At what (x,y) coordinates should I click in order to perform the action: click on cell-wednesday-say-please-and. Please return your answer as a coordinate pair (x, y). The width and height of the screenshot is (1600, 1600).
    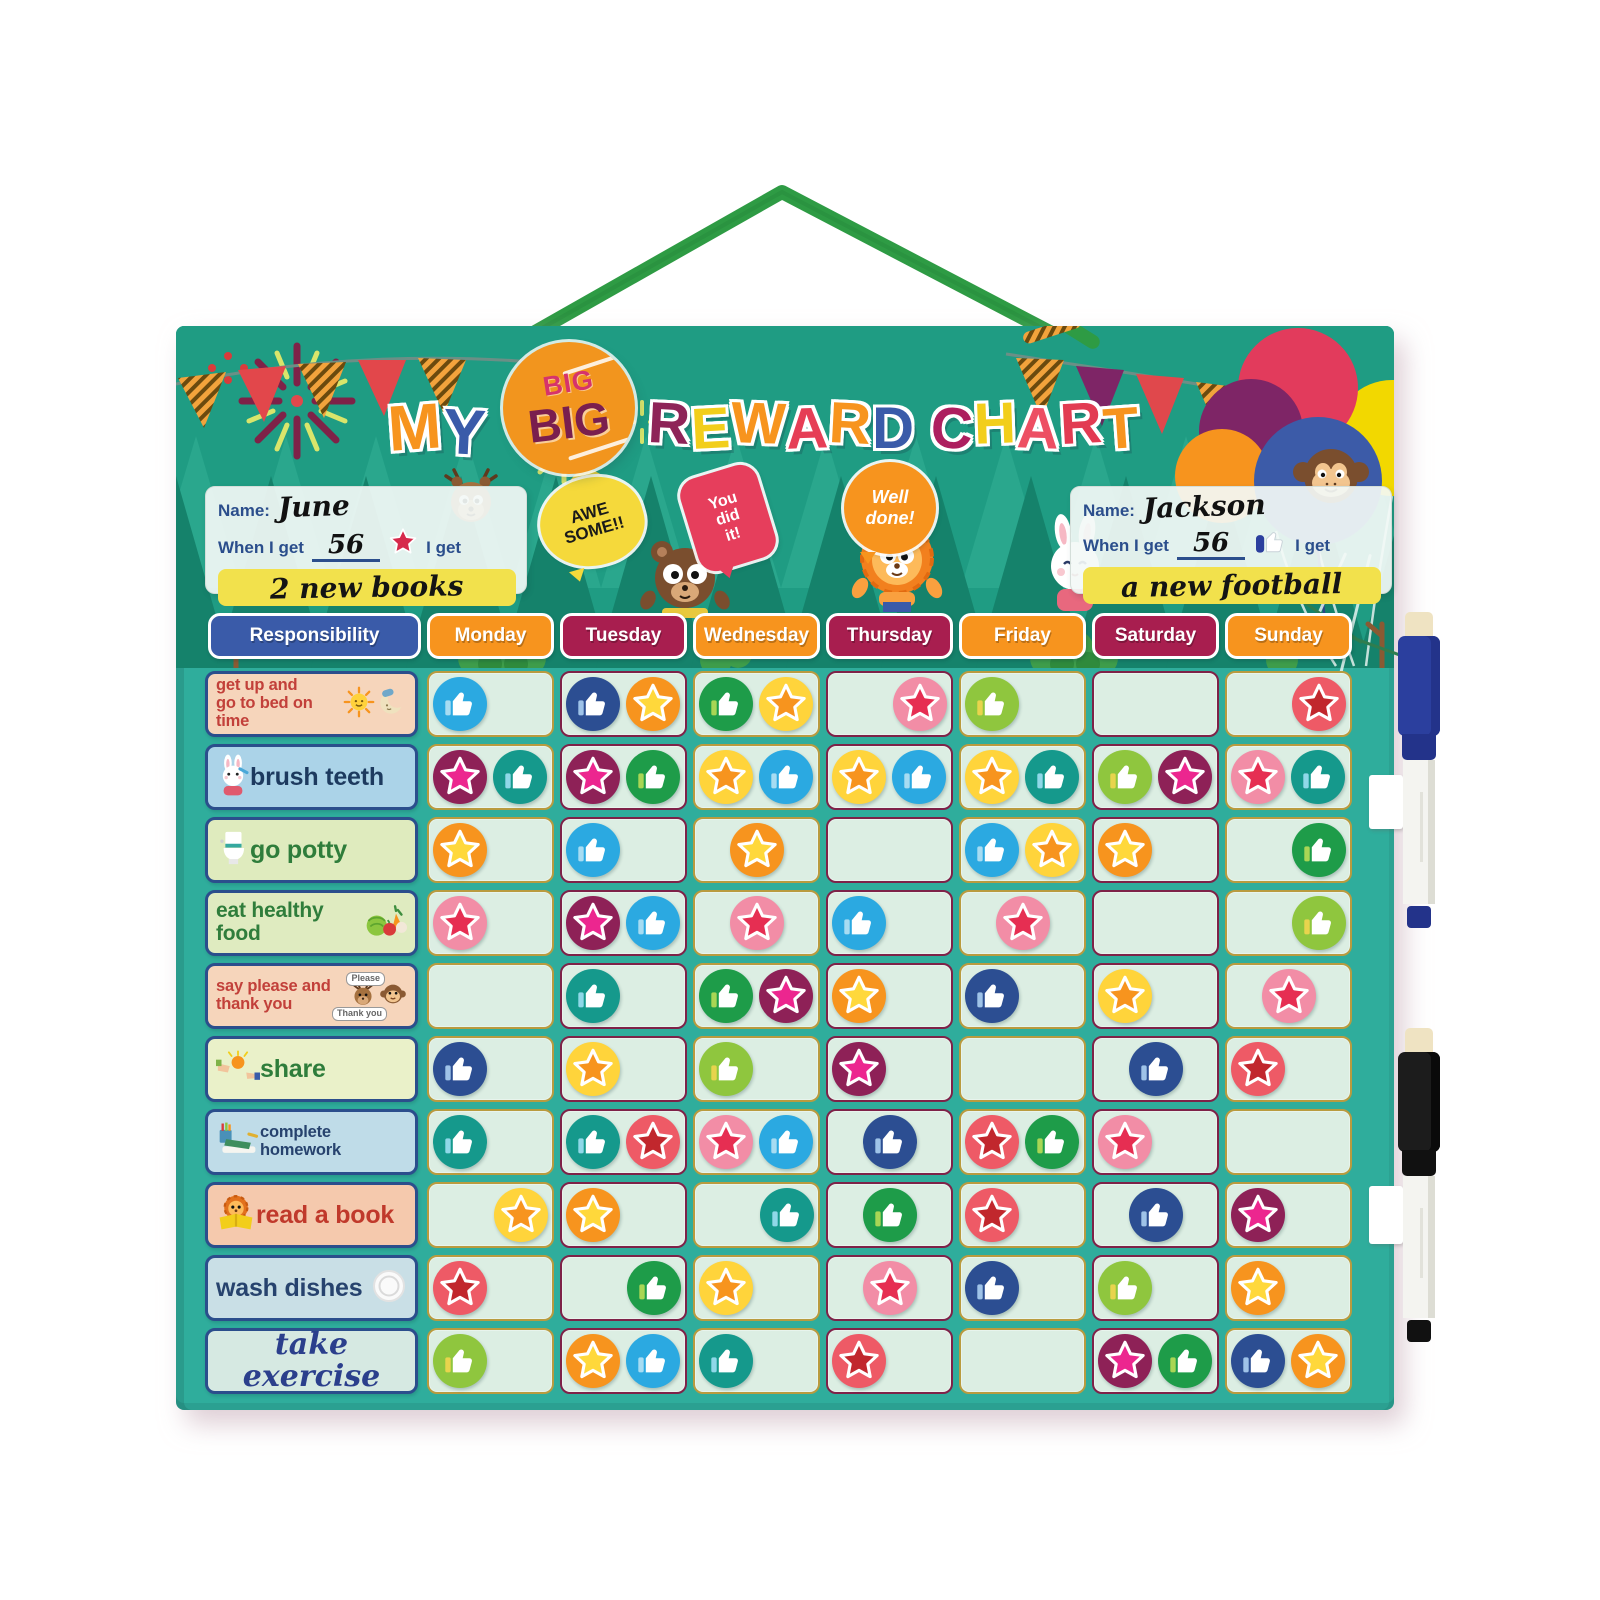
    Looking at the image, I should click on (756, 996).